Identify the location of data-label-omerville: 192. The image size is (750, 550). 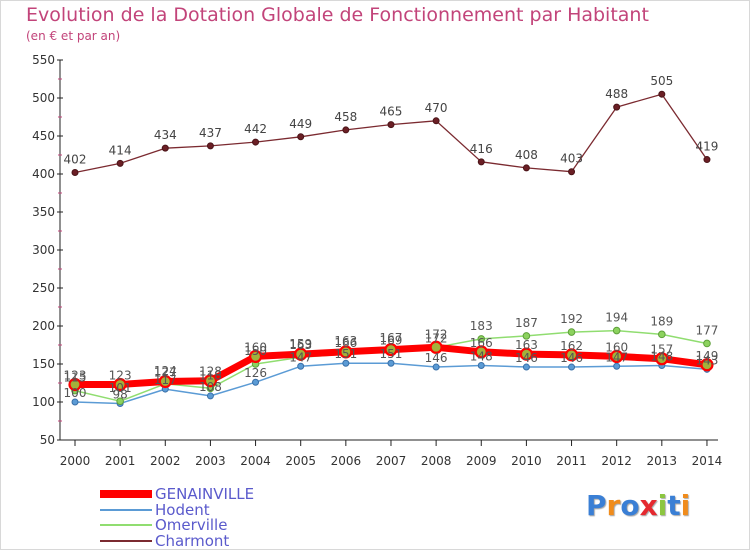
(571, 319).